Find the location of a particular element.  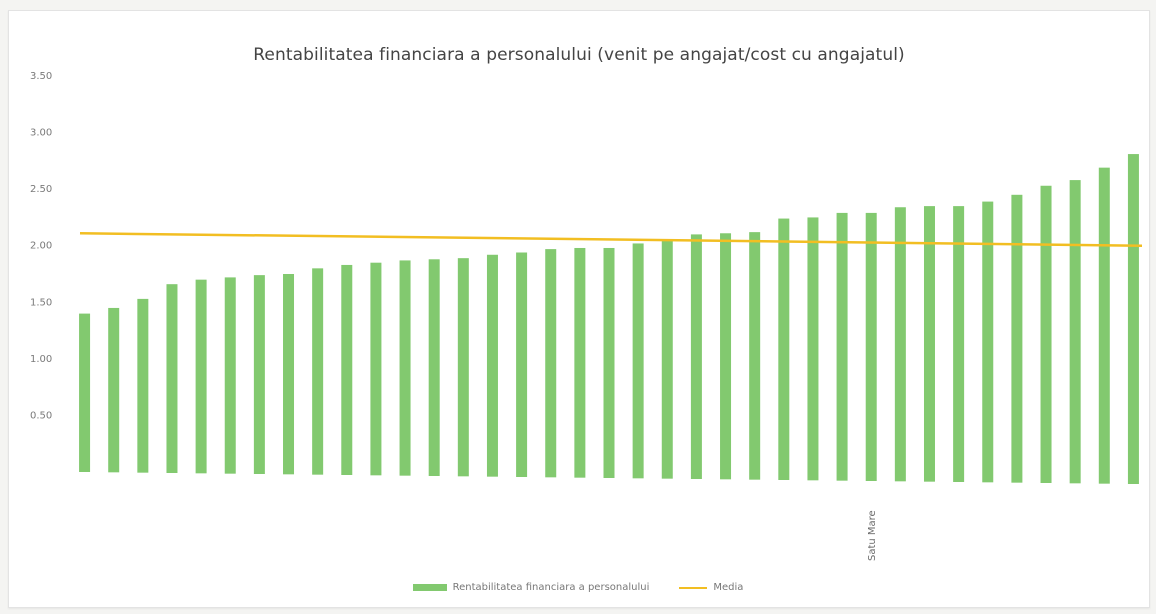

legend-label-media: Media is located at coordinates (728, 587).